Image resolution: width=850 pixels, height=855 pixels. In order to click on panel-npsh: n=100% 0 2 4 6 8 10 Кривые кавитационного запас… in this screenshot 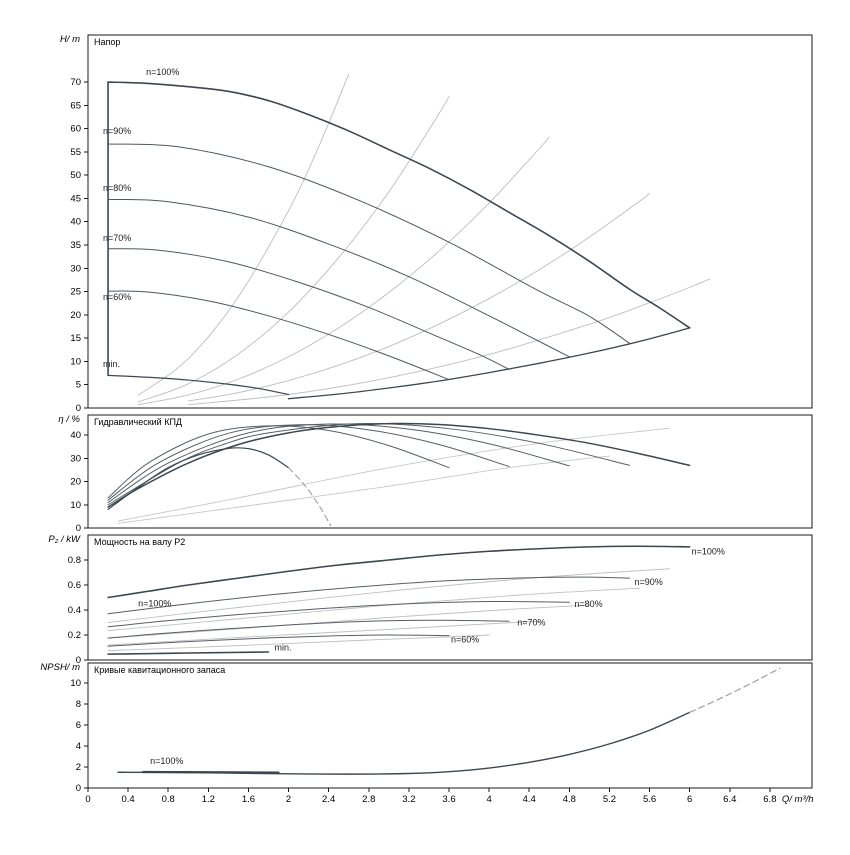, I will do `click(426, 728)`.